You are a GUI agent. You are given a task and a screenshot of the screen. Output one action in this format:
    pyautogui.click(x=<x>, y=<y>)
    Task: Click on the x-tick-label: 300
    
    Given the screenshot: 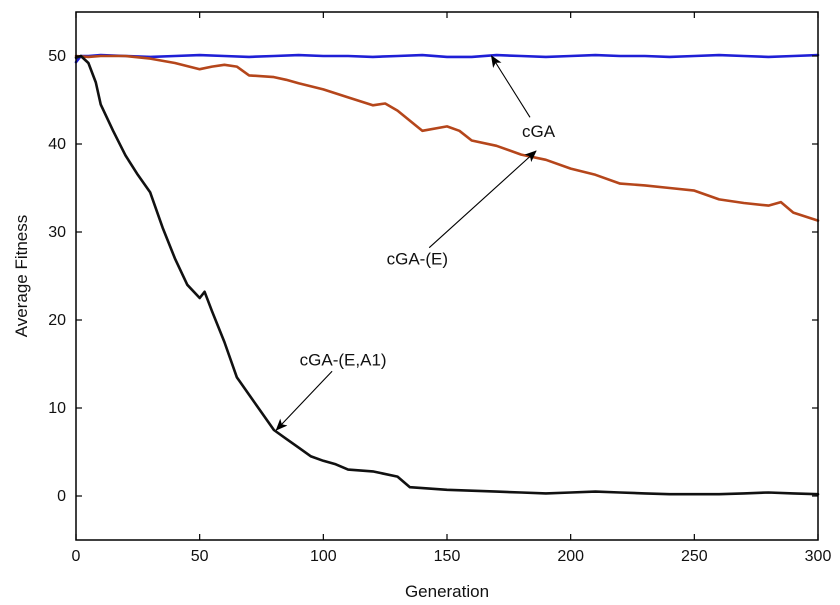 What is the action you would take?
    pyautogui.click(x=818, y=556)
    